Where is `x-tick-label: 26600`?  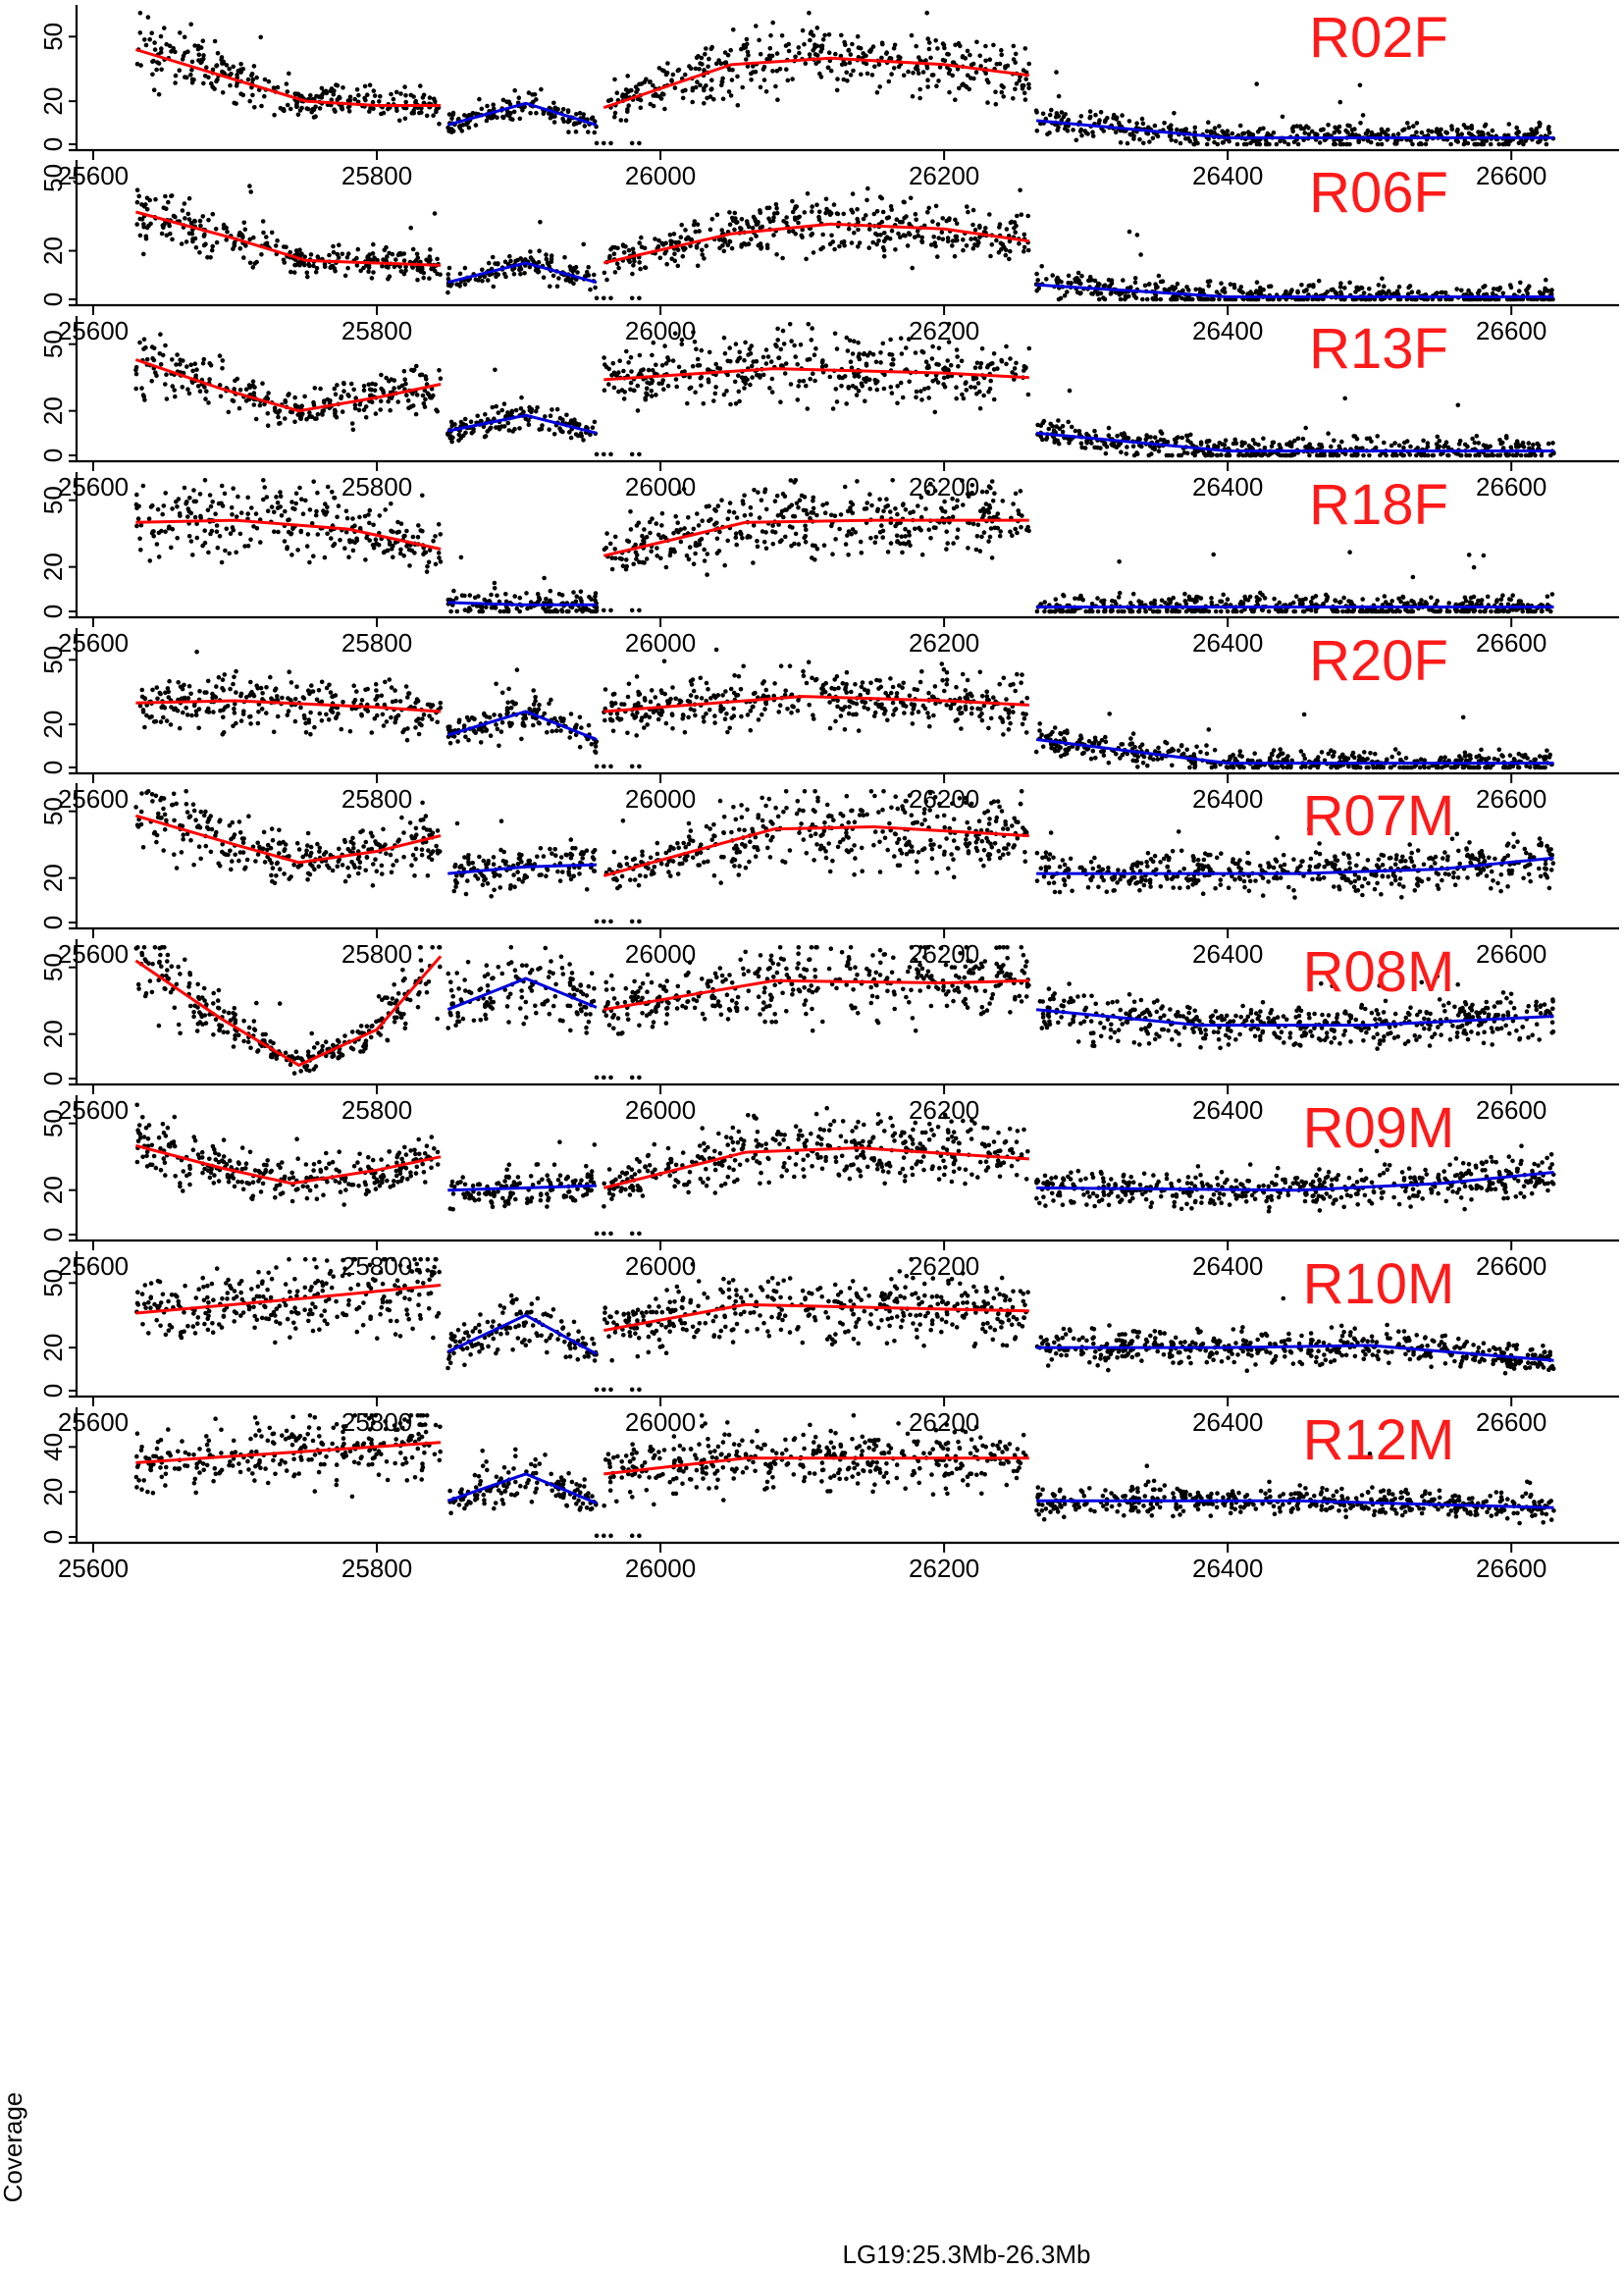 x-tick-label: 26600 is located at coordinates (1511, 643).